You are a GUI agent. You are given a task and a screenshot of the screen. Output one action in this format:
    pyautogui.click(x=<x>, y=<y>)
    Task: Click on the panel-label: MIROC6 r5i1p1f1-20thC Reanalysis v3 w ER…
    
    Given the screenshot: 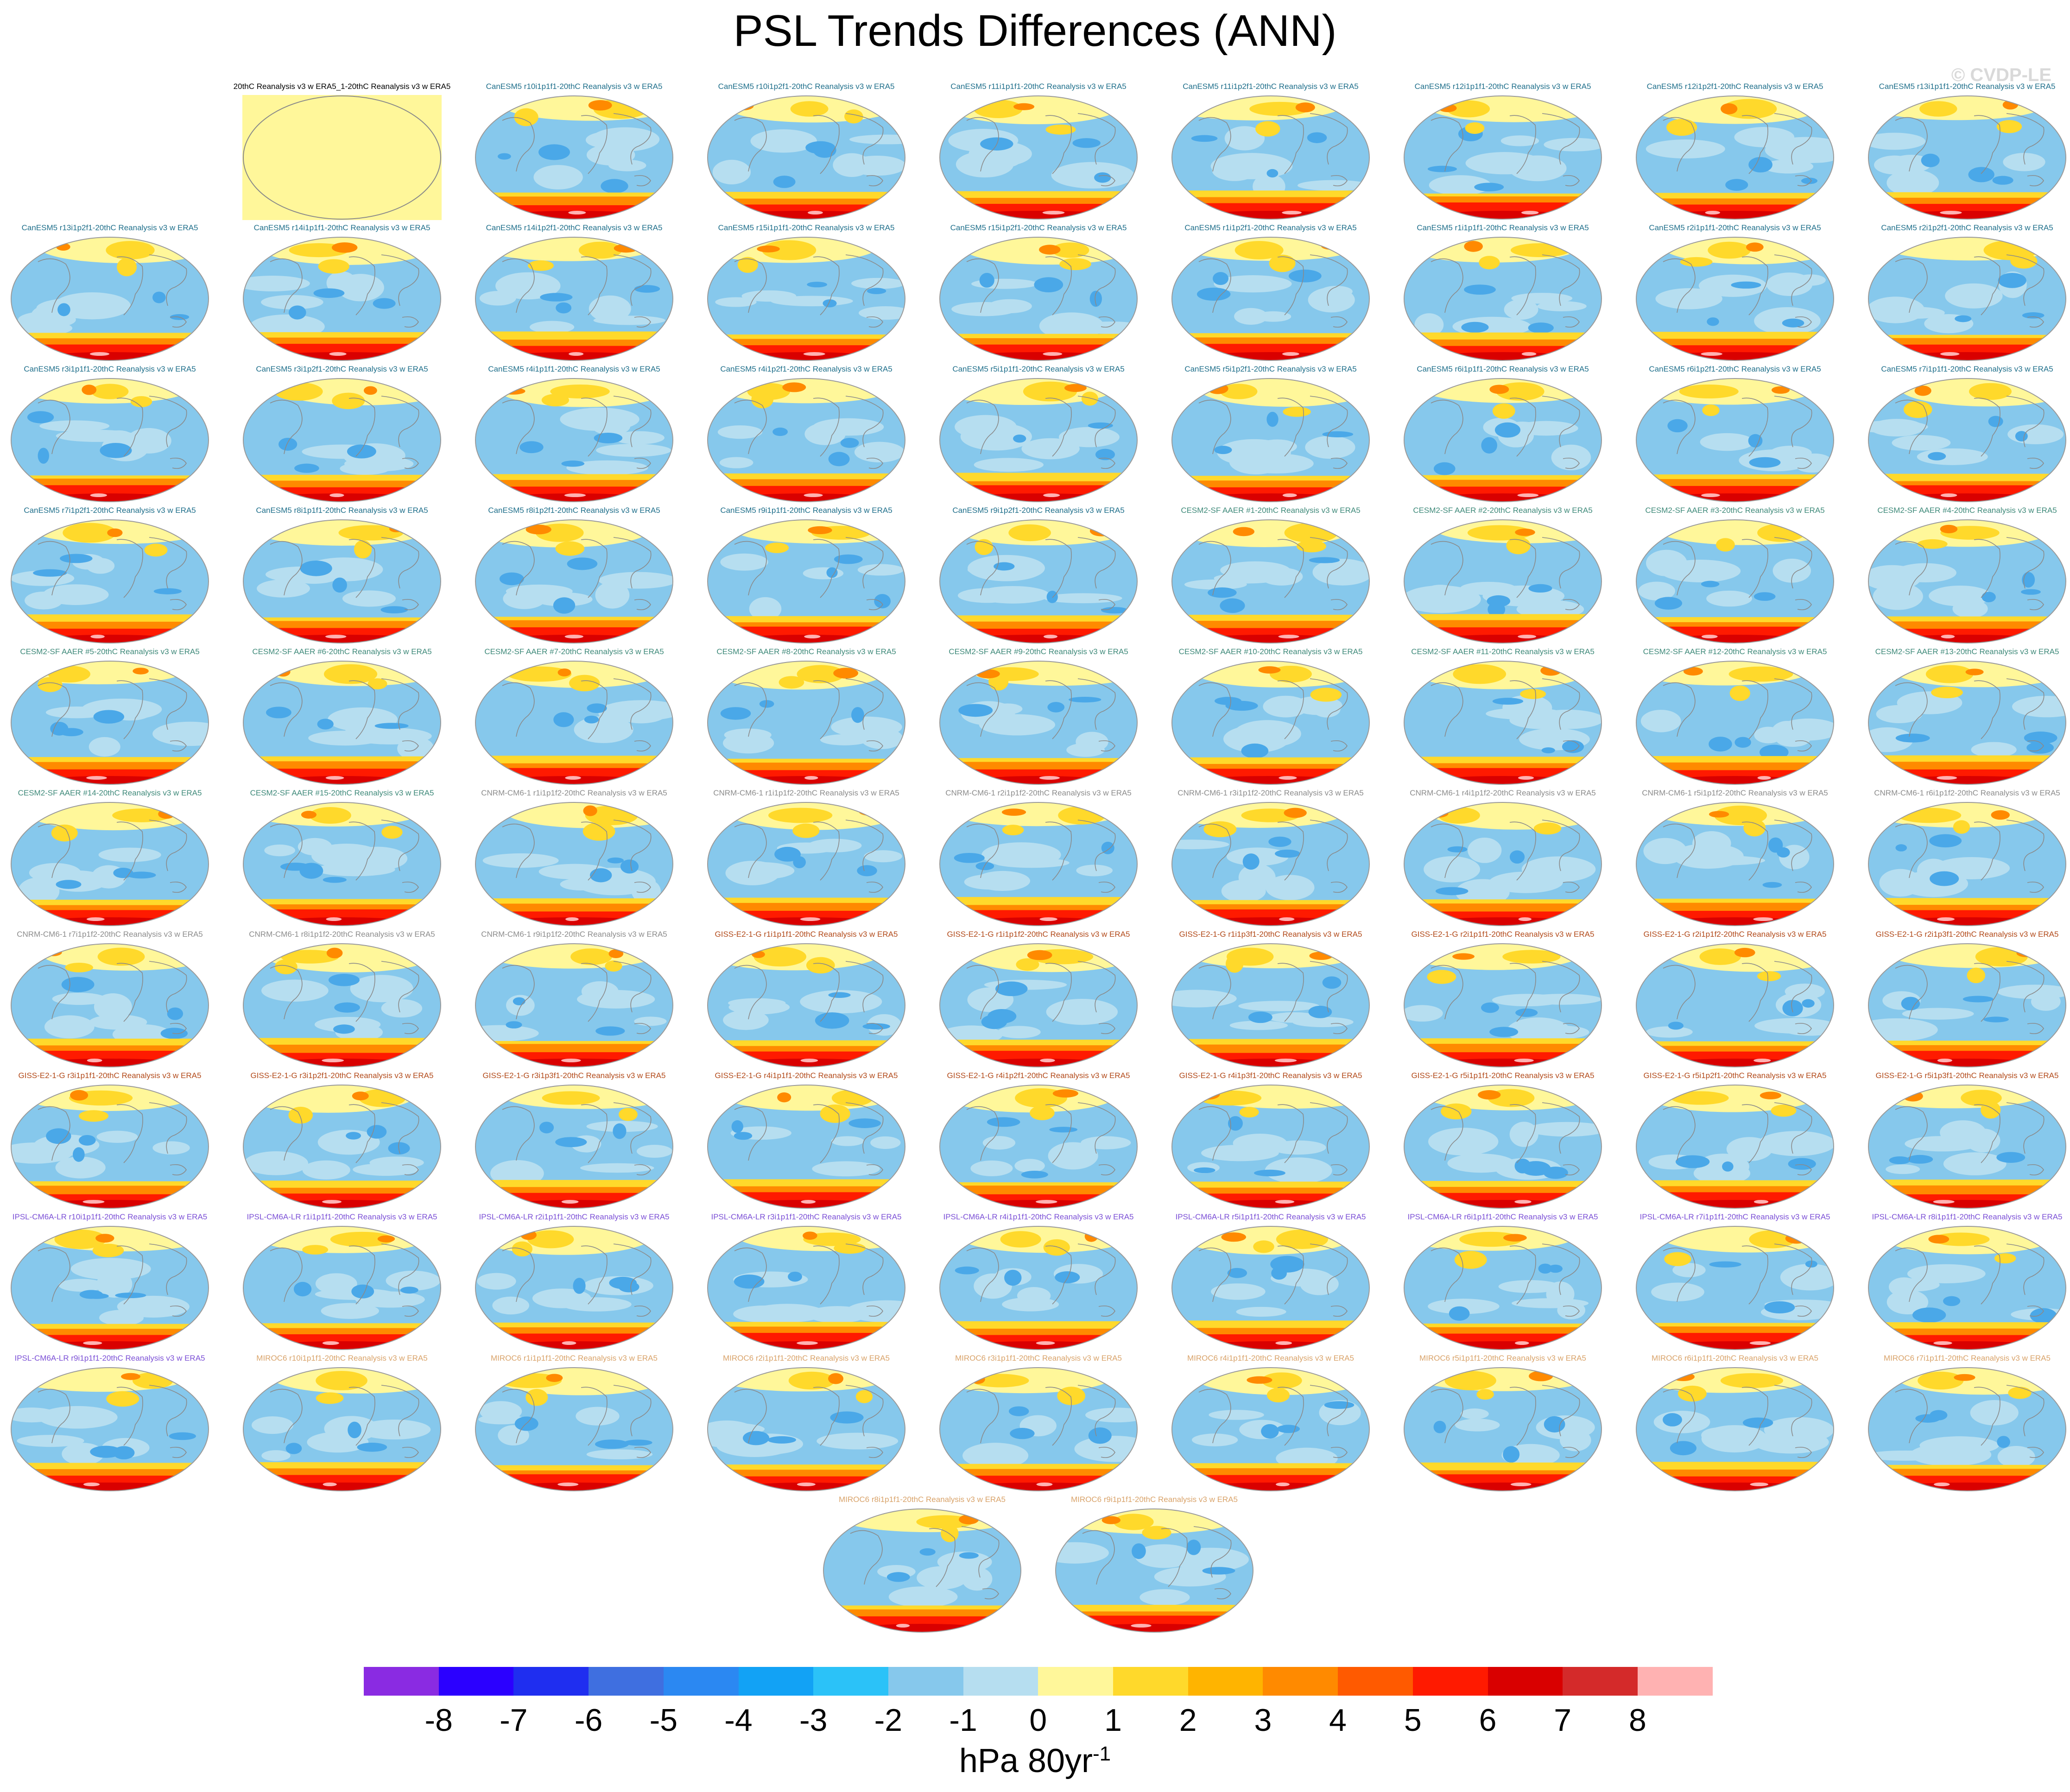 What is the action you would take?
    pyautogui.click(x=1502, y=1358)
    